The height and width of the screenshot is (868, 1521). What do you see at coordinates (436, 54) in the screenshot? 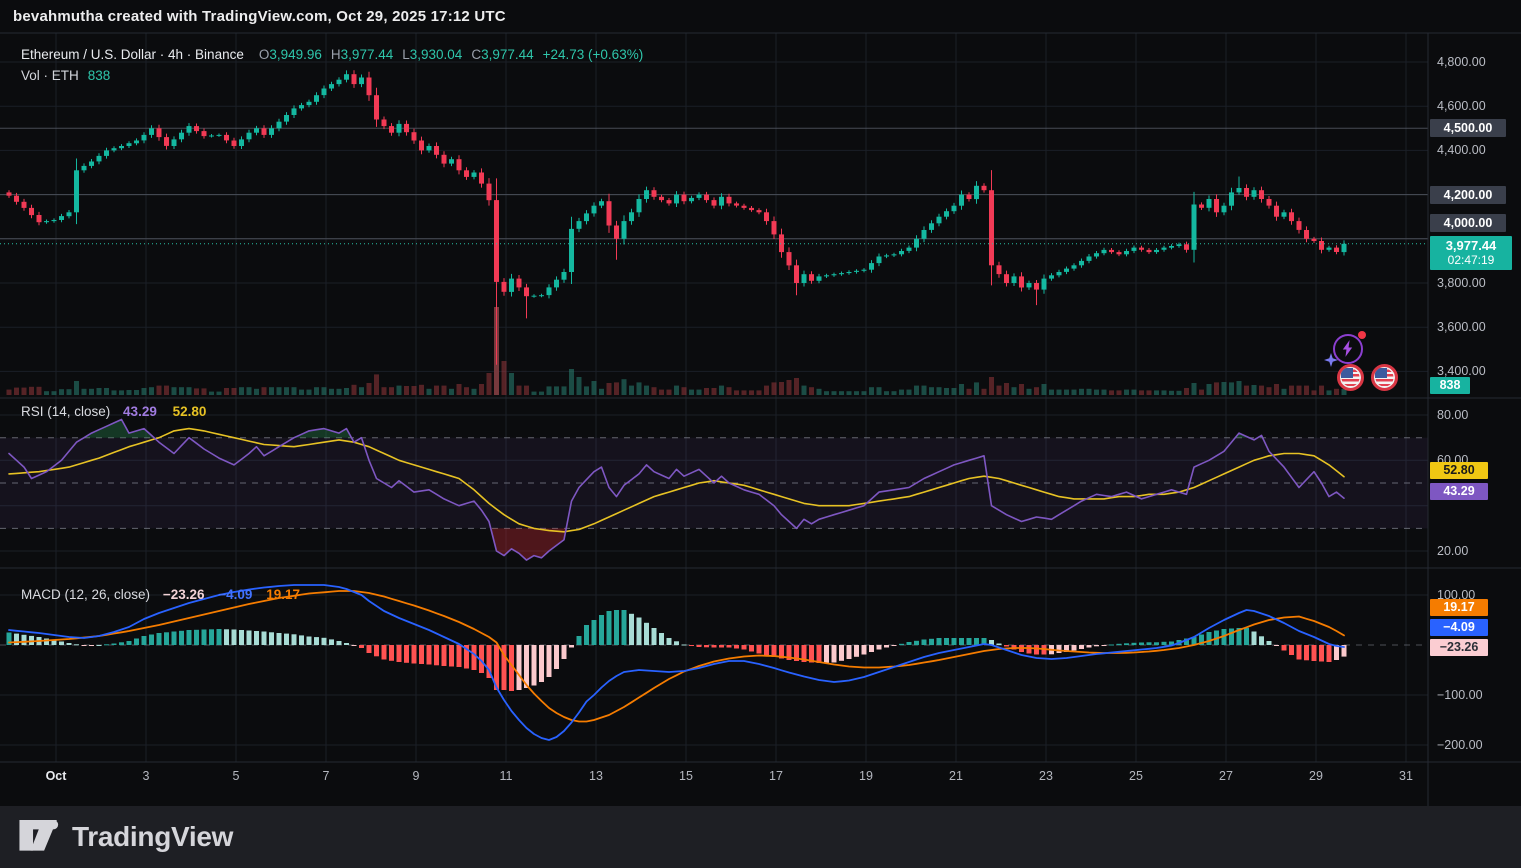
I see `low-value: 3,930.04` at bounding box center [436, 54].